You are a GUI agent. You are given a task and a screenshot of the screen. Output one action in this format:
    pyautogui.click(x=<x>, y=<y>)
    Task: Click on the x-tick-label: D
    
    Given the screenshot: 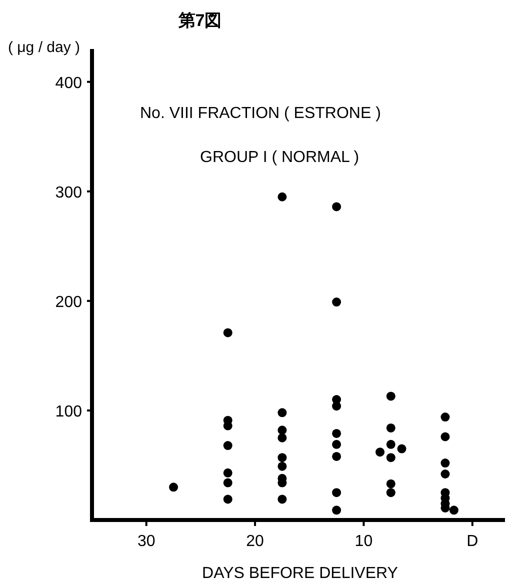 What is the action you would take?
    pyautogui.click(x=472, y=541)
    